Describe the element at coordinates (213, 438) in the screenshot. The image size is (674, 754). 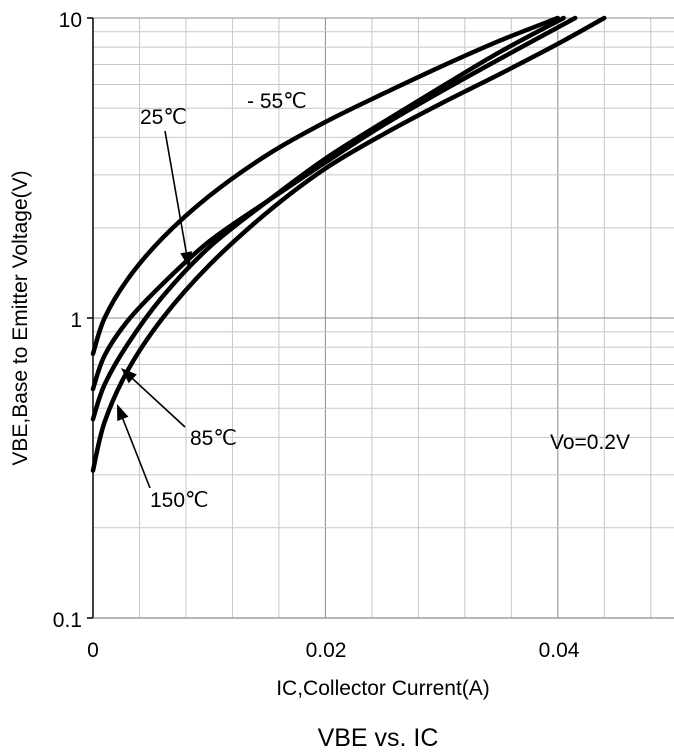
I see `label-85c: 85℃` at that location.